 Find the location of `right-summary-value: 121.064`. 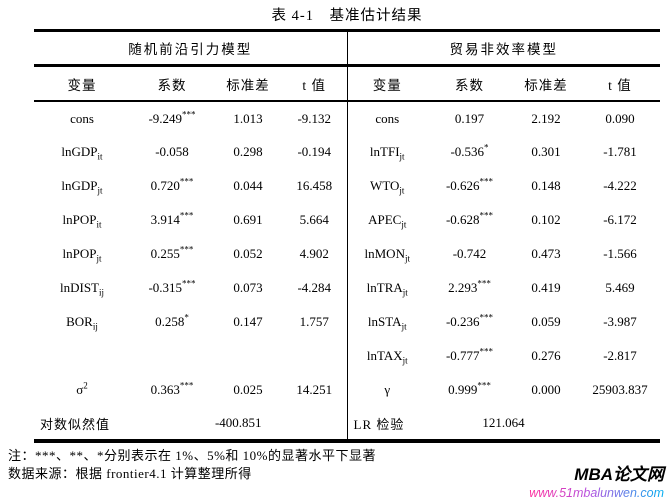

right-summary-value: 121.064 is located at coordinates (503, 422).